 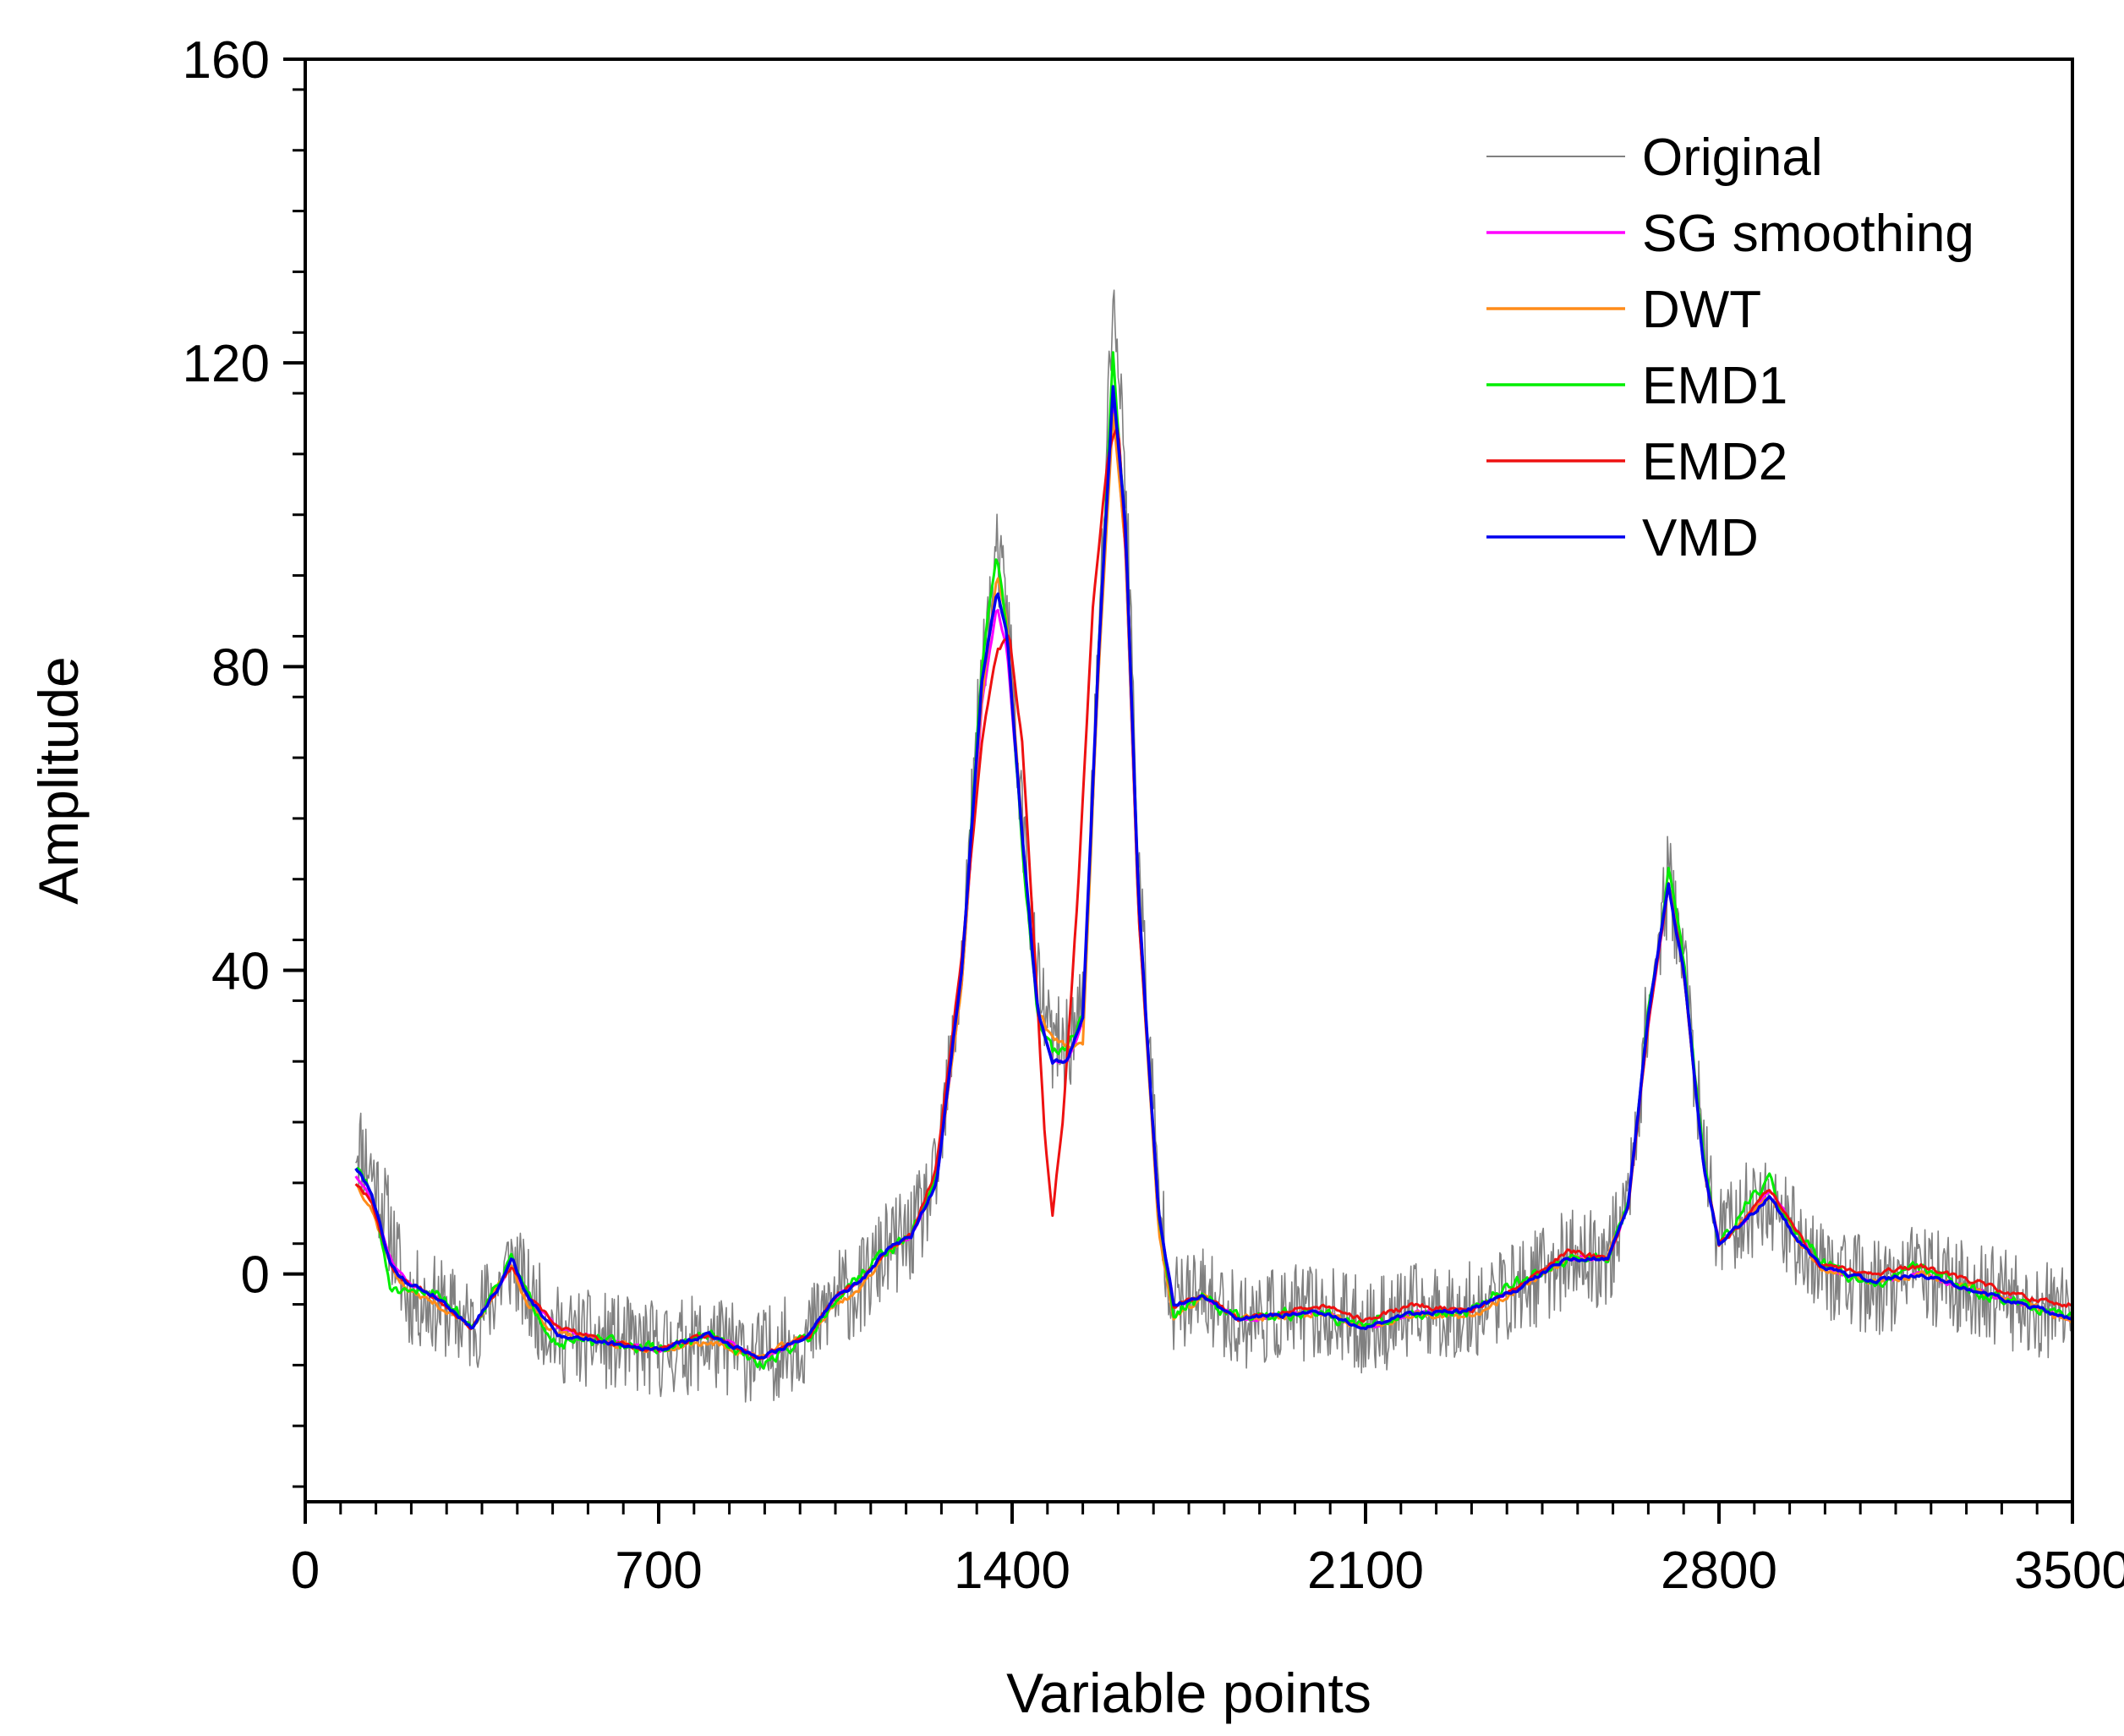 What do you see at coordinates (226, 60) in the screenshot?
I see `y-tick-label: 160` at bounding box center [226, 60].